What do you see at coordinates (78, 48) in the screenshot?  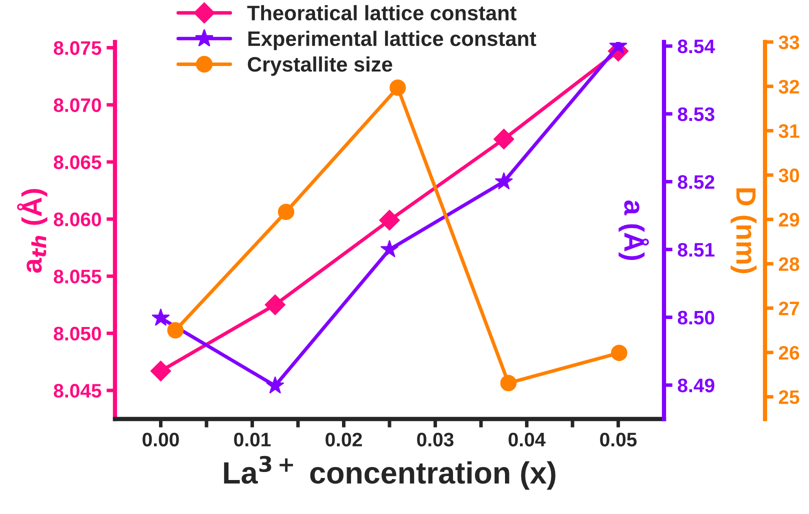 I see `y-tick-label: 8.075` at bounding box center [78, 48].